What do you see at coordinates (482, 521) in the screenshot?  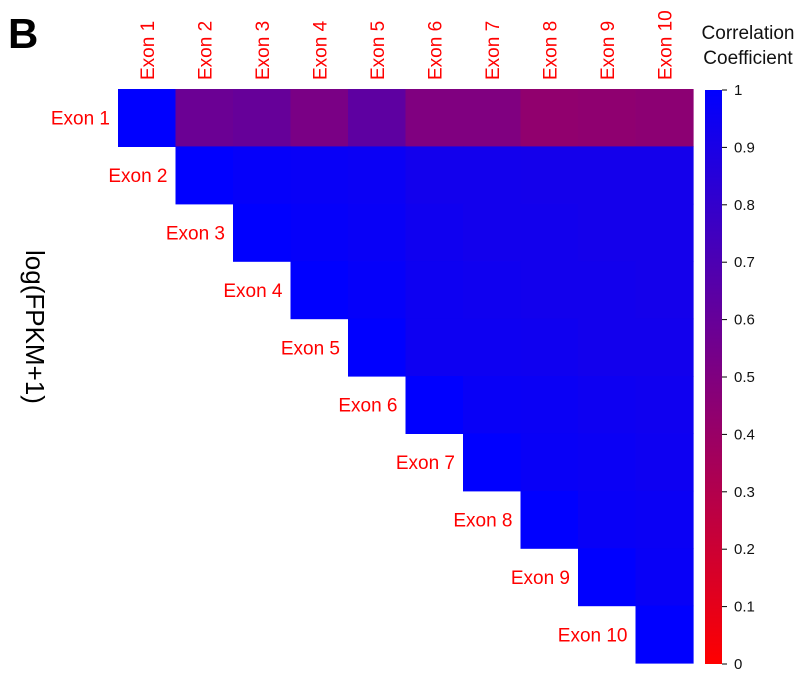 I see `row-label: Exon 8` at bounding box center [482, 521].